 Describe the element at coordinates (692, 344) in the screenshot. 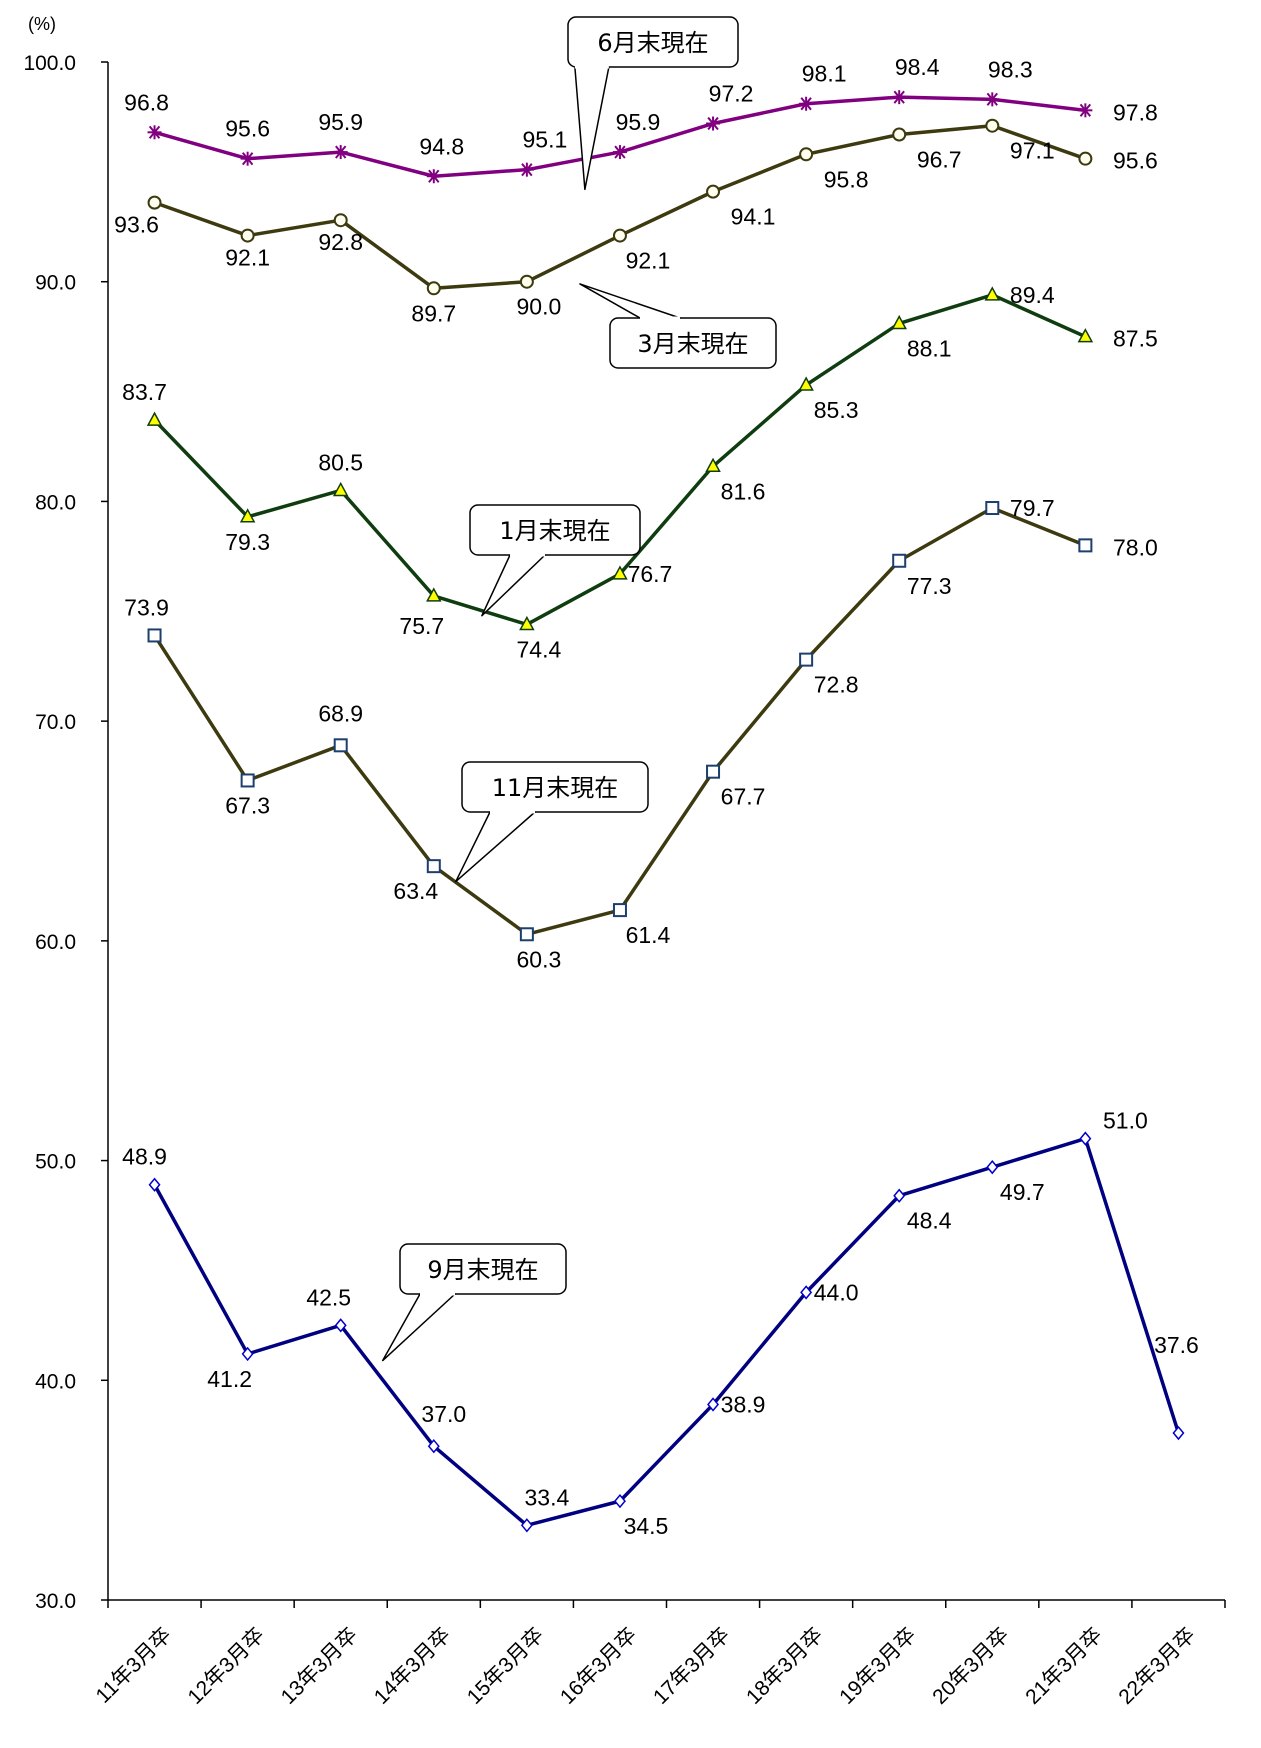

I see `callout-label: 3月末現在` at that location.